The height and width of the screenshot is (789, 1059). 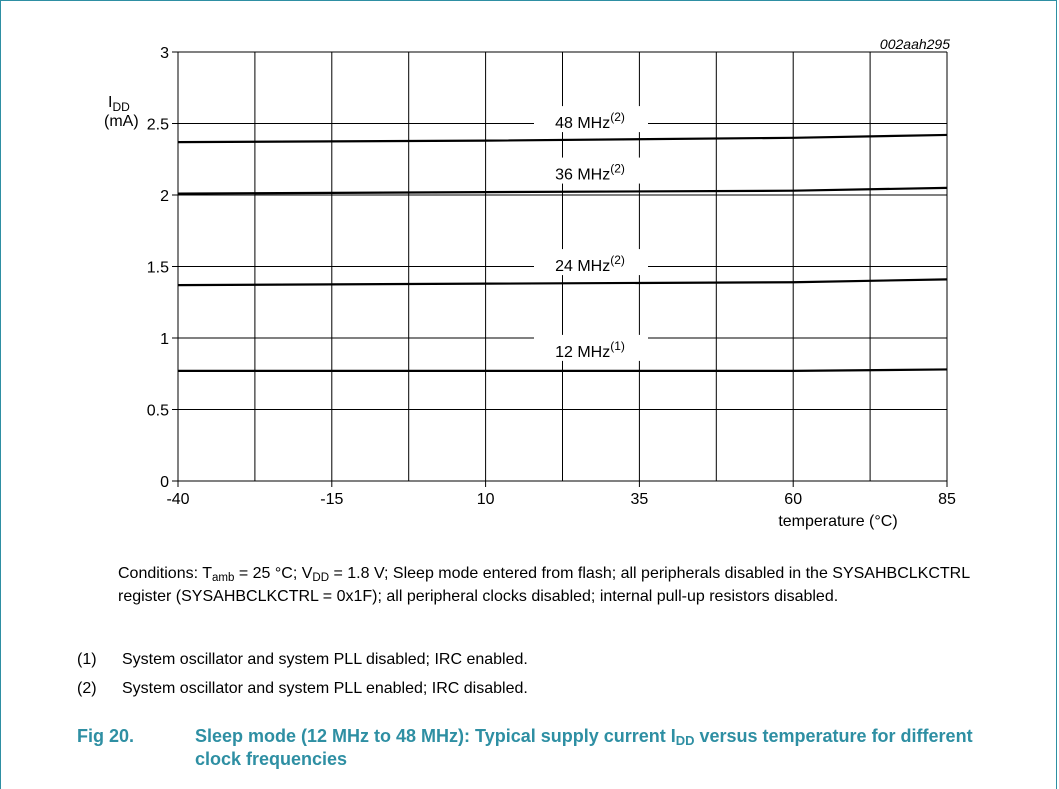 I want to click on y-tick-label: 1.5, so click(x=158, y=268).